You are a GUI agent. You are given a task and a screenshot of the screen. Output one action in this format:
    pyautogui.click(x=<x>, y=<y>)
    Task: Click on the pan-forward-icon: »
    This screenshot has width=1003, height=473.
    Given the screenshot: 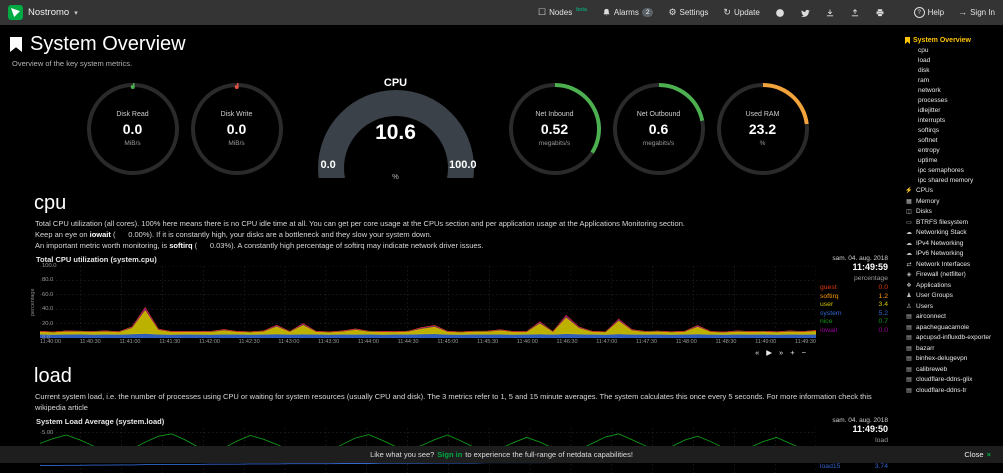 What is the action you would take?
    pyautogui.click(x=781, y=352)
    